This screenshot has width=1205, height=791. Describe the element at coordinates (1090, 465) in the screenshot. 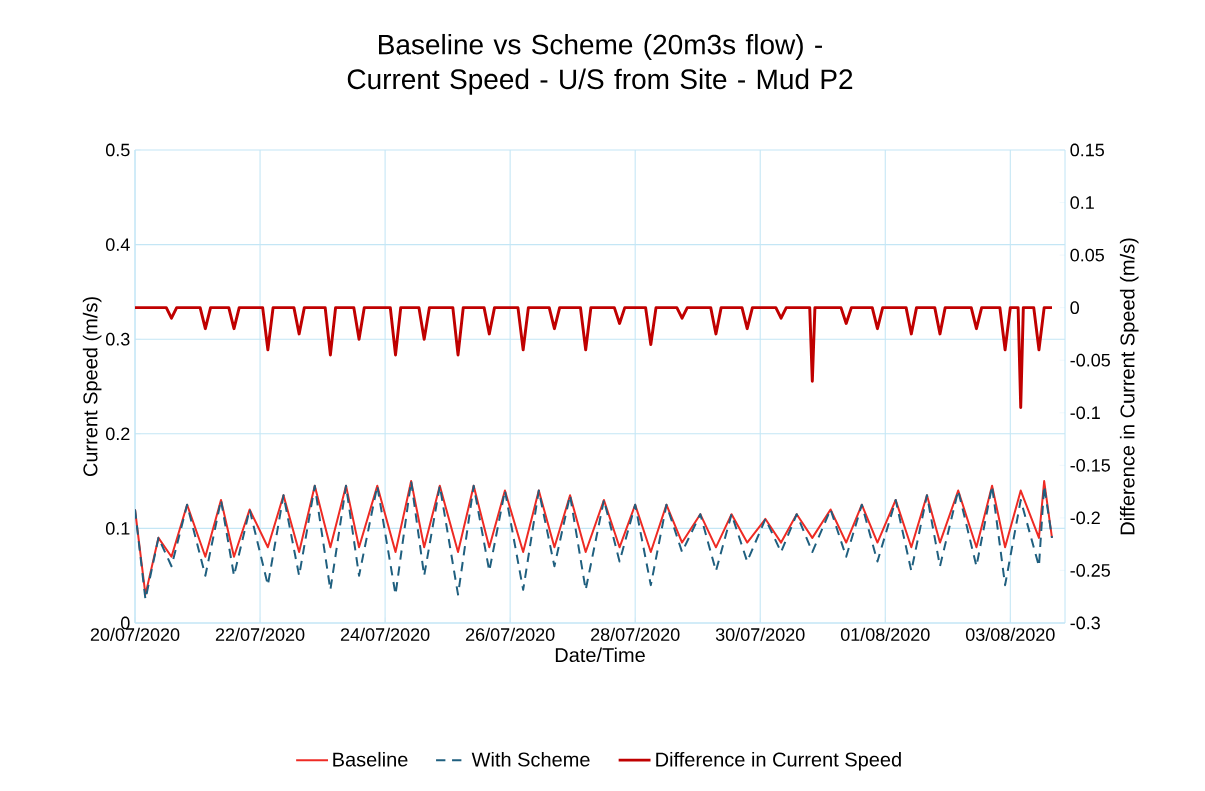

I see `y2-tick-label: -0.15` at that location.